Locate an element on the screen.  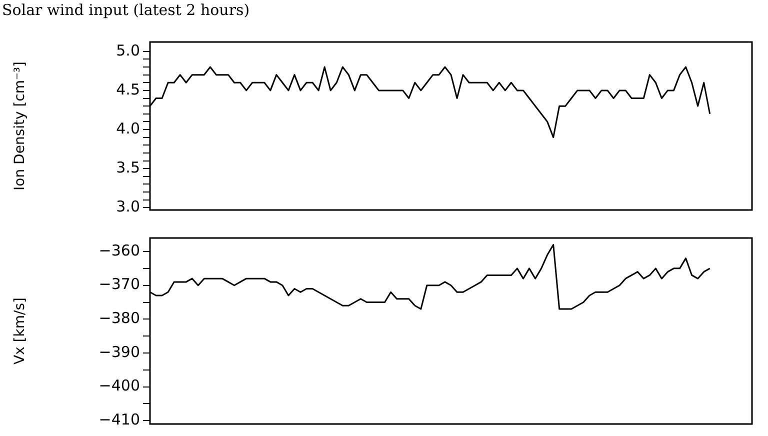
y-tick-label: 3.5 is located at coordinates (128, 167).